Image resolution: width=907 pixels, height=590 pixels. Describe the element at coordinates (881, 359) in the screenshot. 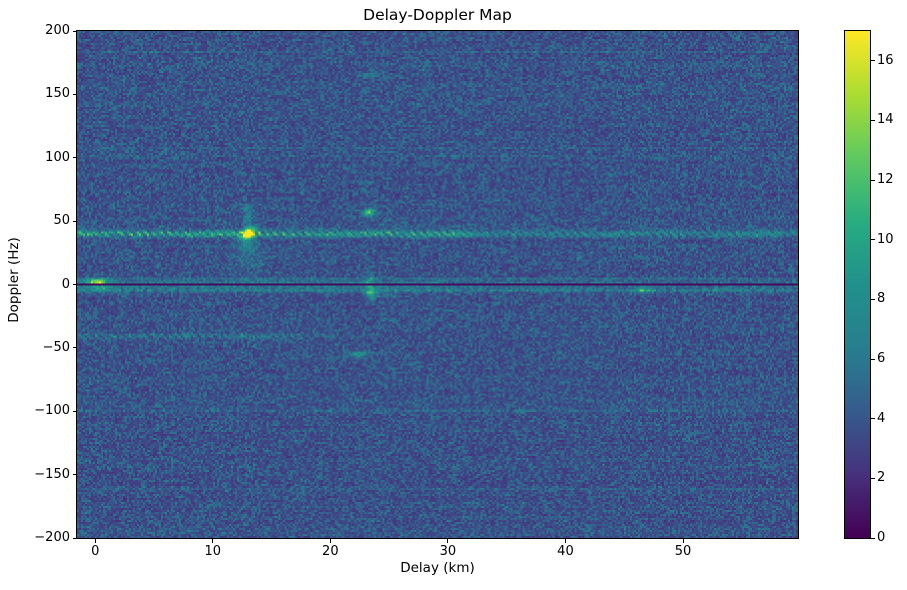

I see `colorbar-tick-label: 6` at that location.